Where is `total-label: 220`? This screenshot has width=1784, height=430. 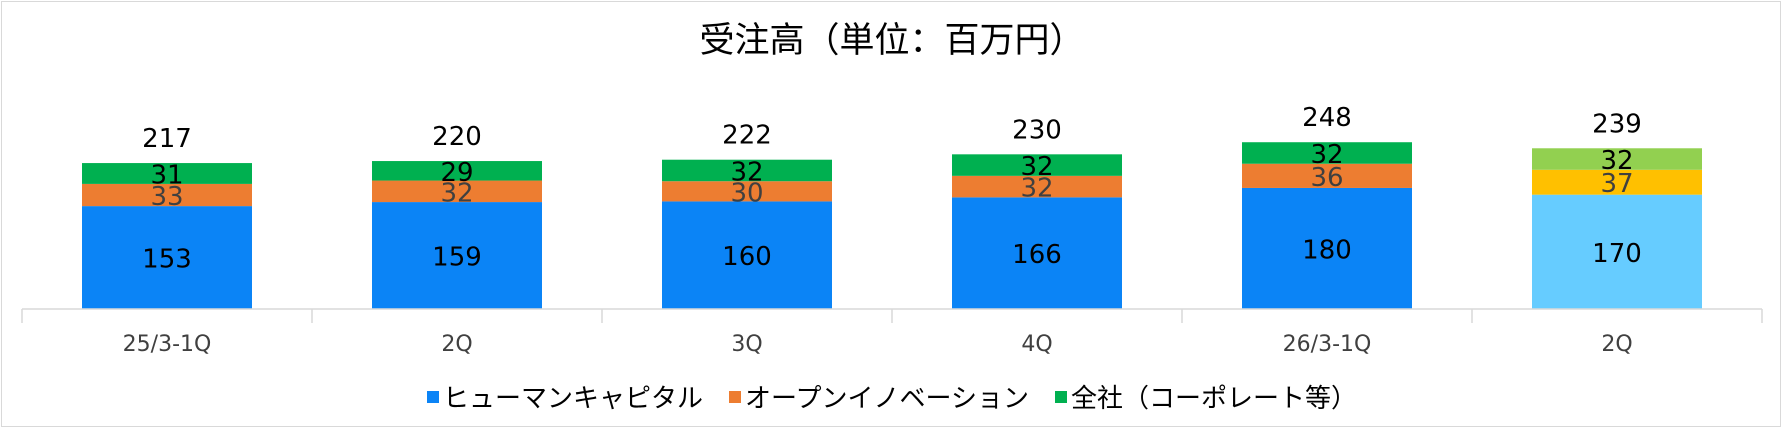 total-label: 220 is located at coordinates (457, 137).